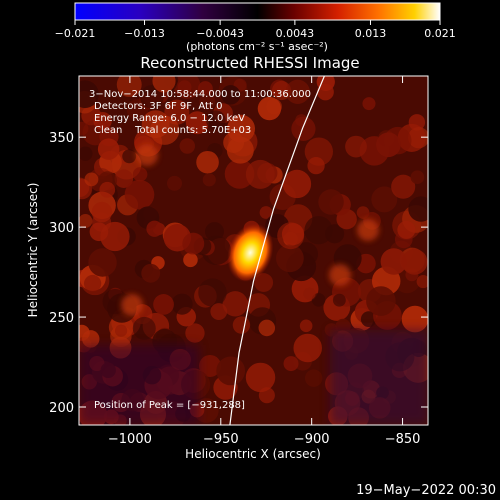 The width and height of the screenshot is (500, 500). What do you see at coordinates (169, 118) in the screenshot?
I see `annotation-energy-range: Energy Range: 6.0 − 12.0 keV` at bounding box center [169, 118].